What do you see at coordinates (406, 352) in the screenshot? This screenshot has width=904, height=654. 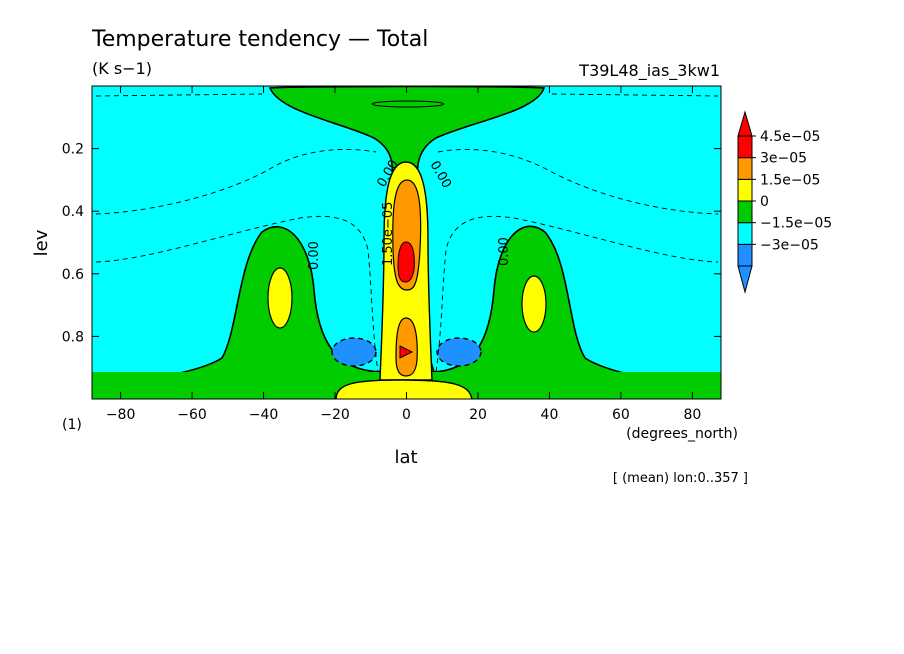 I see `contour-fill-red-lower` at bounding box center [406, 352].